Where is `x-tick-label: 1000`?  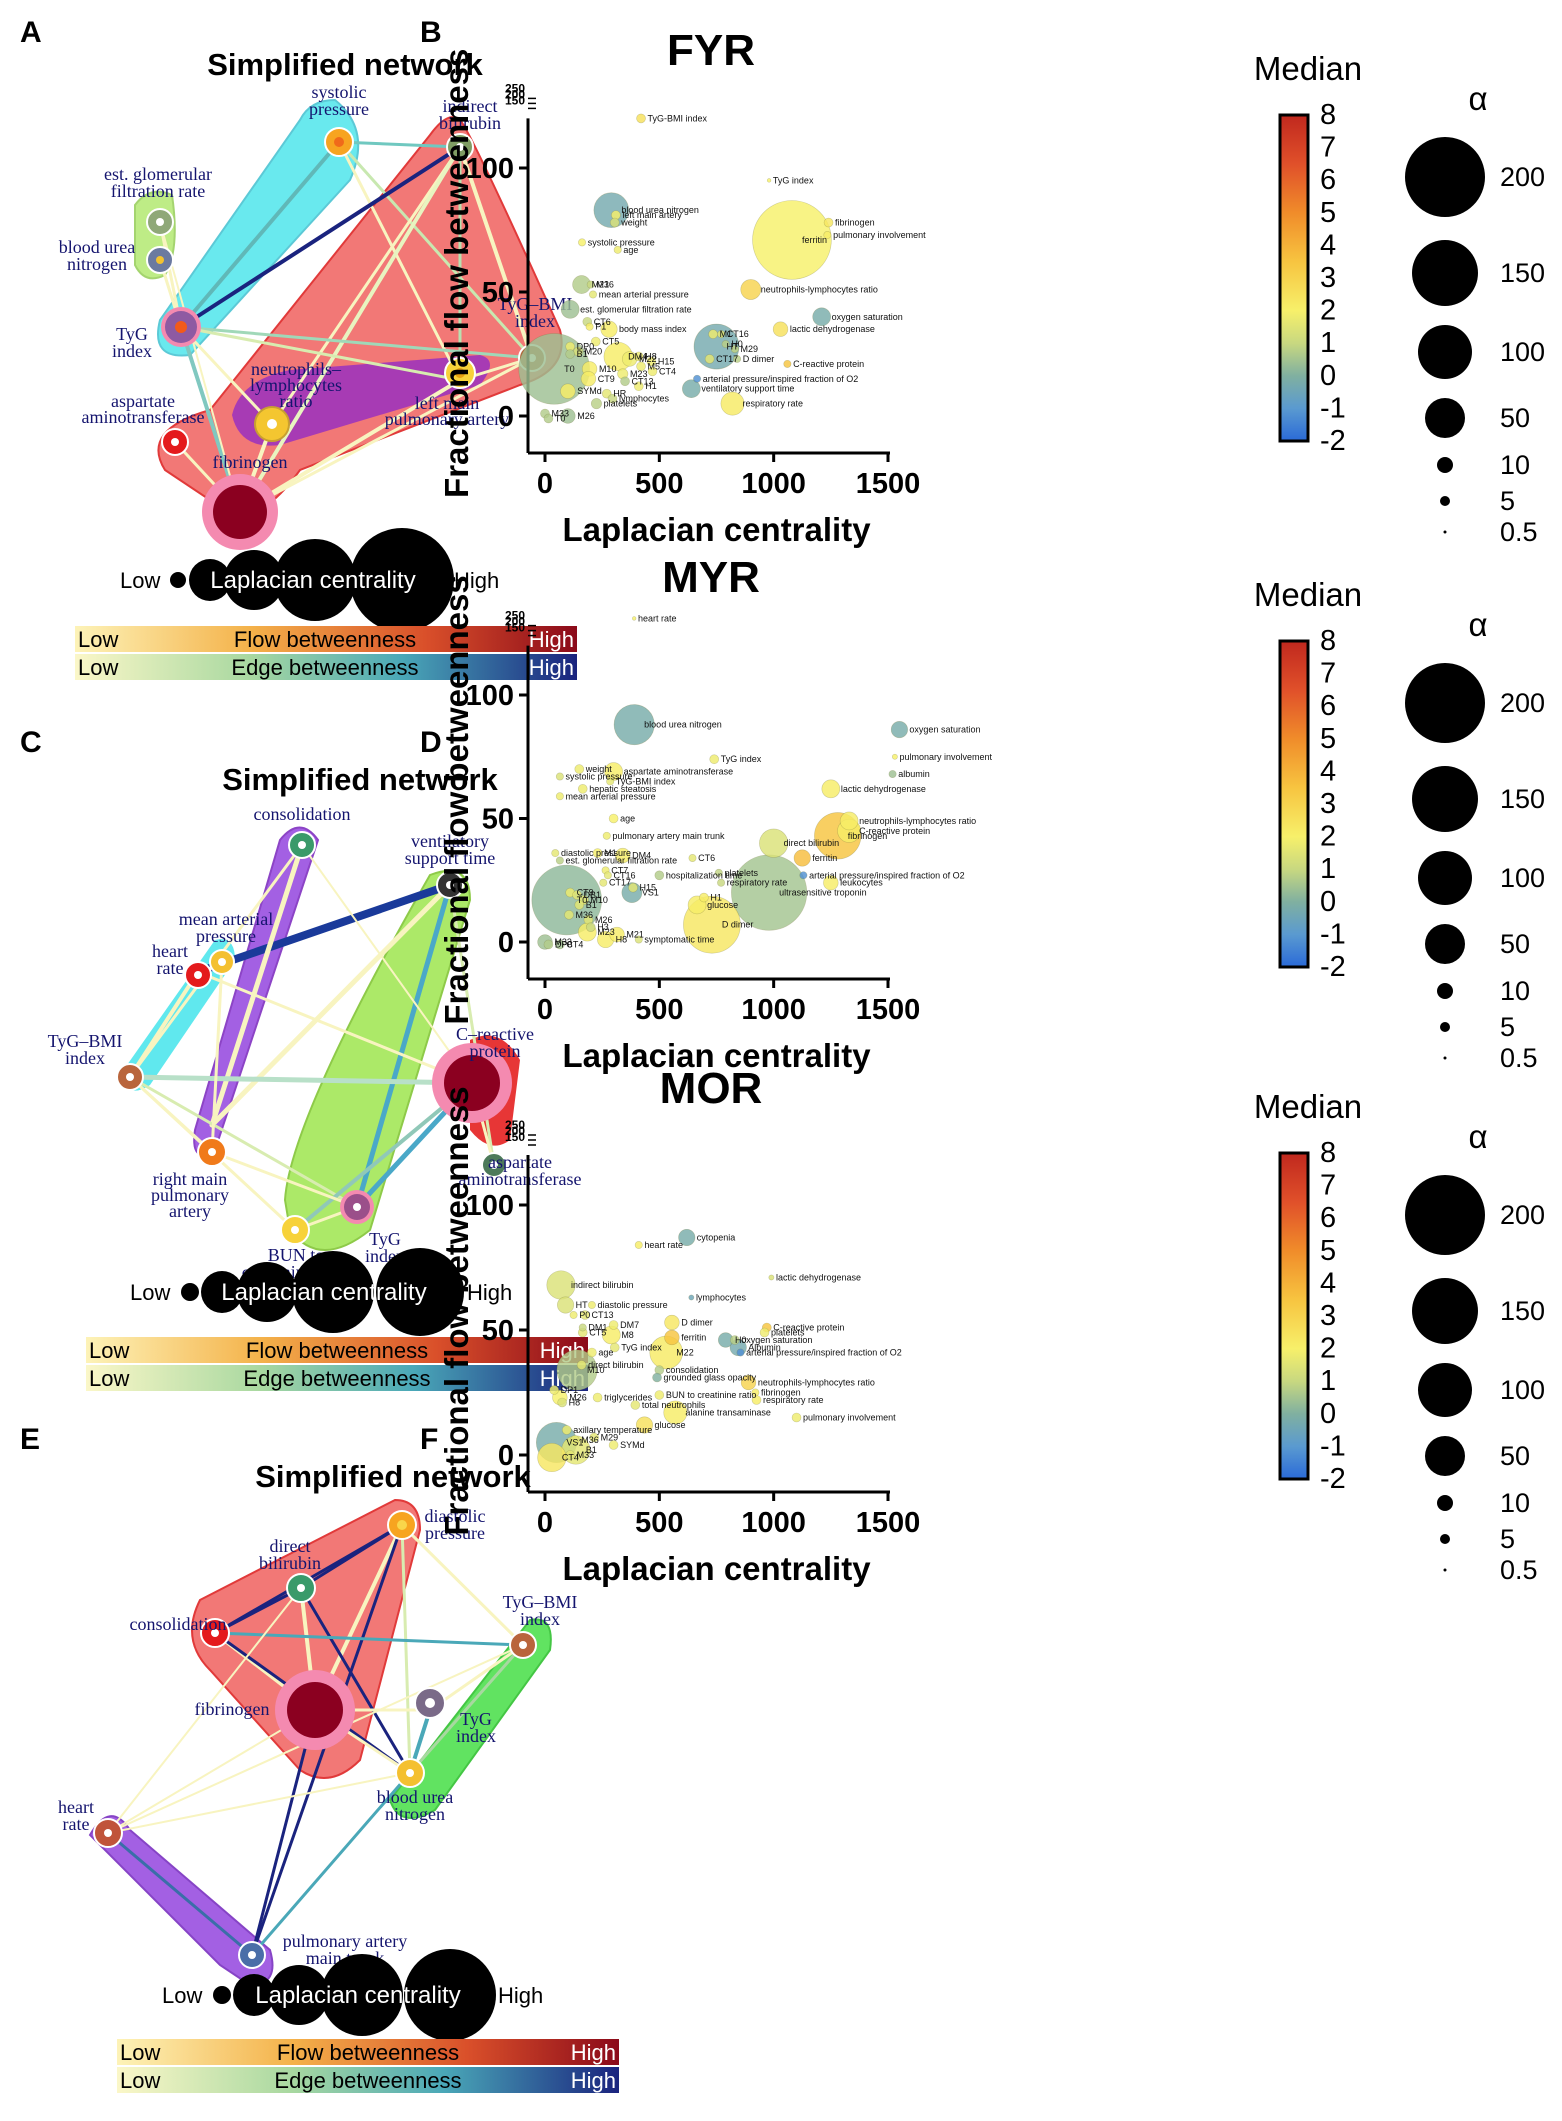 x-tick-label: 1000 is located at coordinates (773, 1010).